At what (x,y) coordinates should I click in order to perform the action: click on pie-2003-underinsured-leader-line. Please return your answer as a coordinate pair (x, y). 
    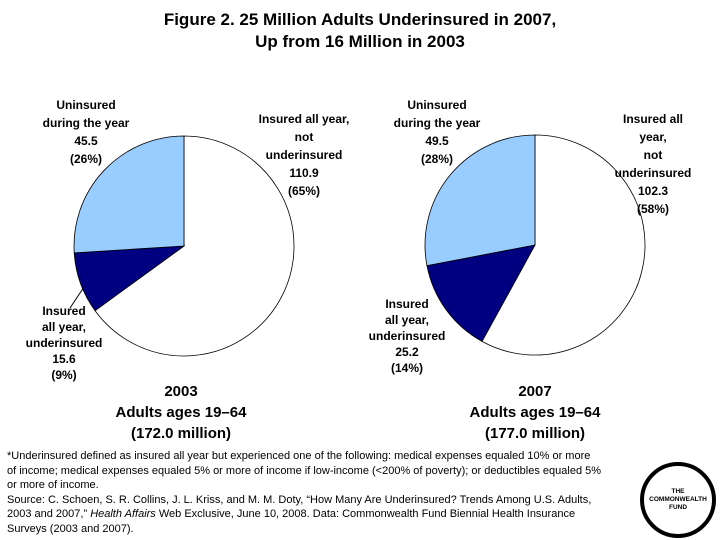
    Looking at the image, I should click on (77, 297).